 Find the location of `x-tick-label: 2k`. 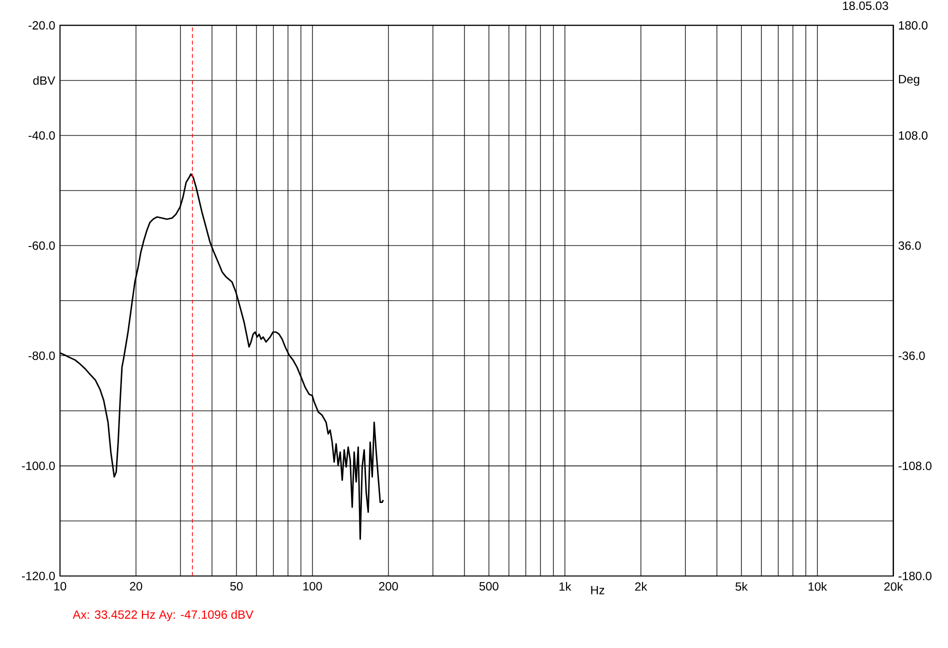

x-tick-label: 2k is located at coordinates (641, 586).